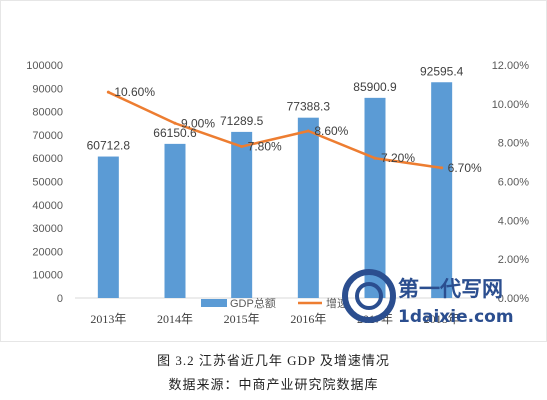  What do you see at coordinates (44, 66) in the screenshot?
I see `left-axis-tick-label: 100000` at bounding box center [44, 66].